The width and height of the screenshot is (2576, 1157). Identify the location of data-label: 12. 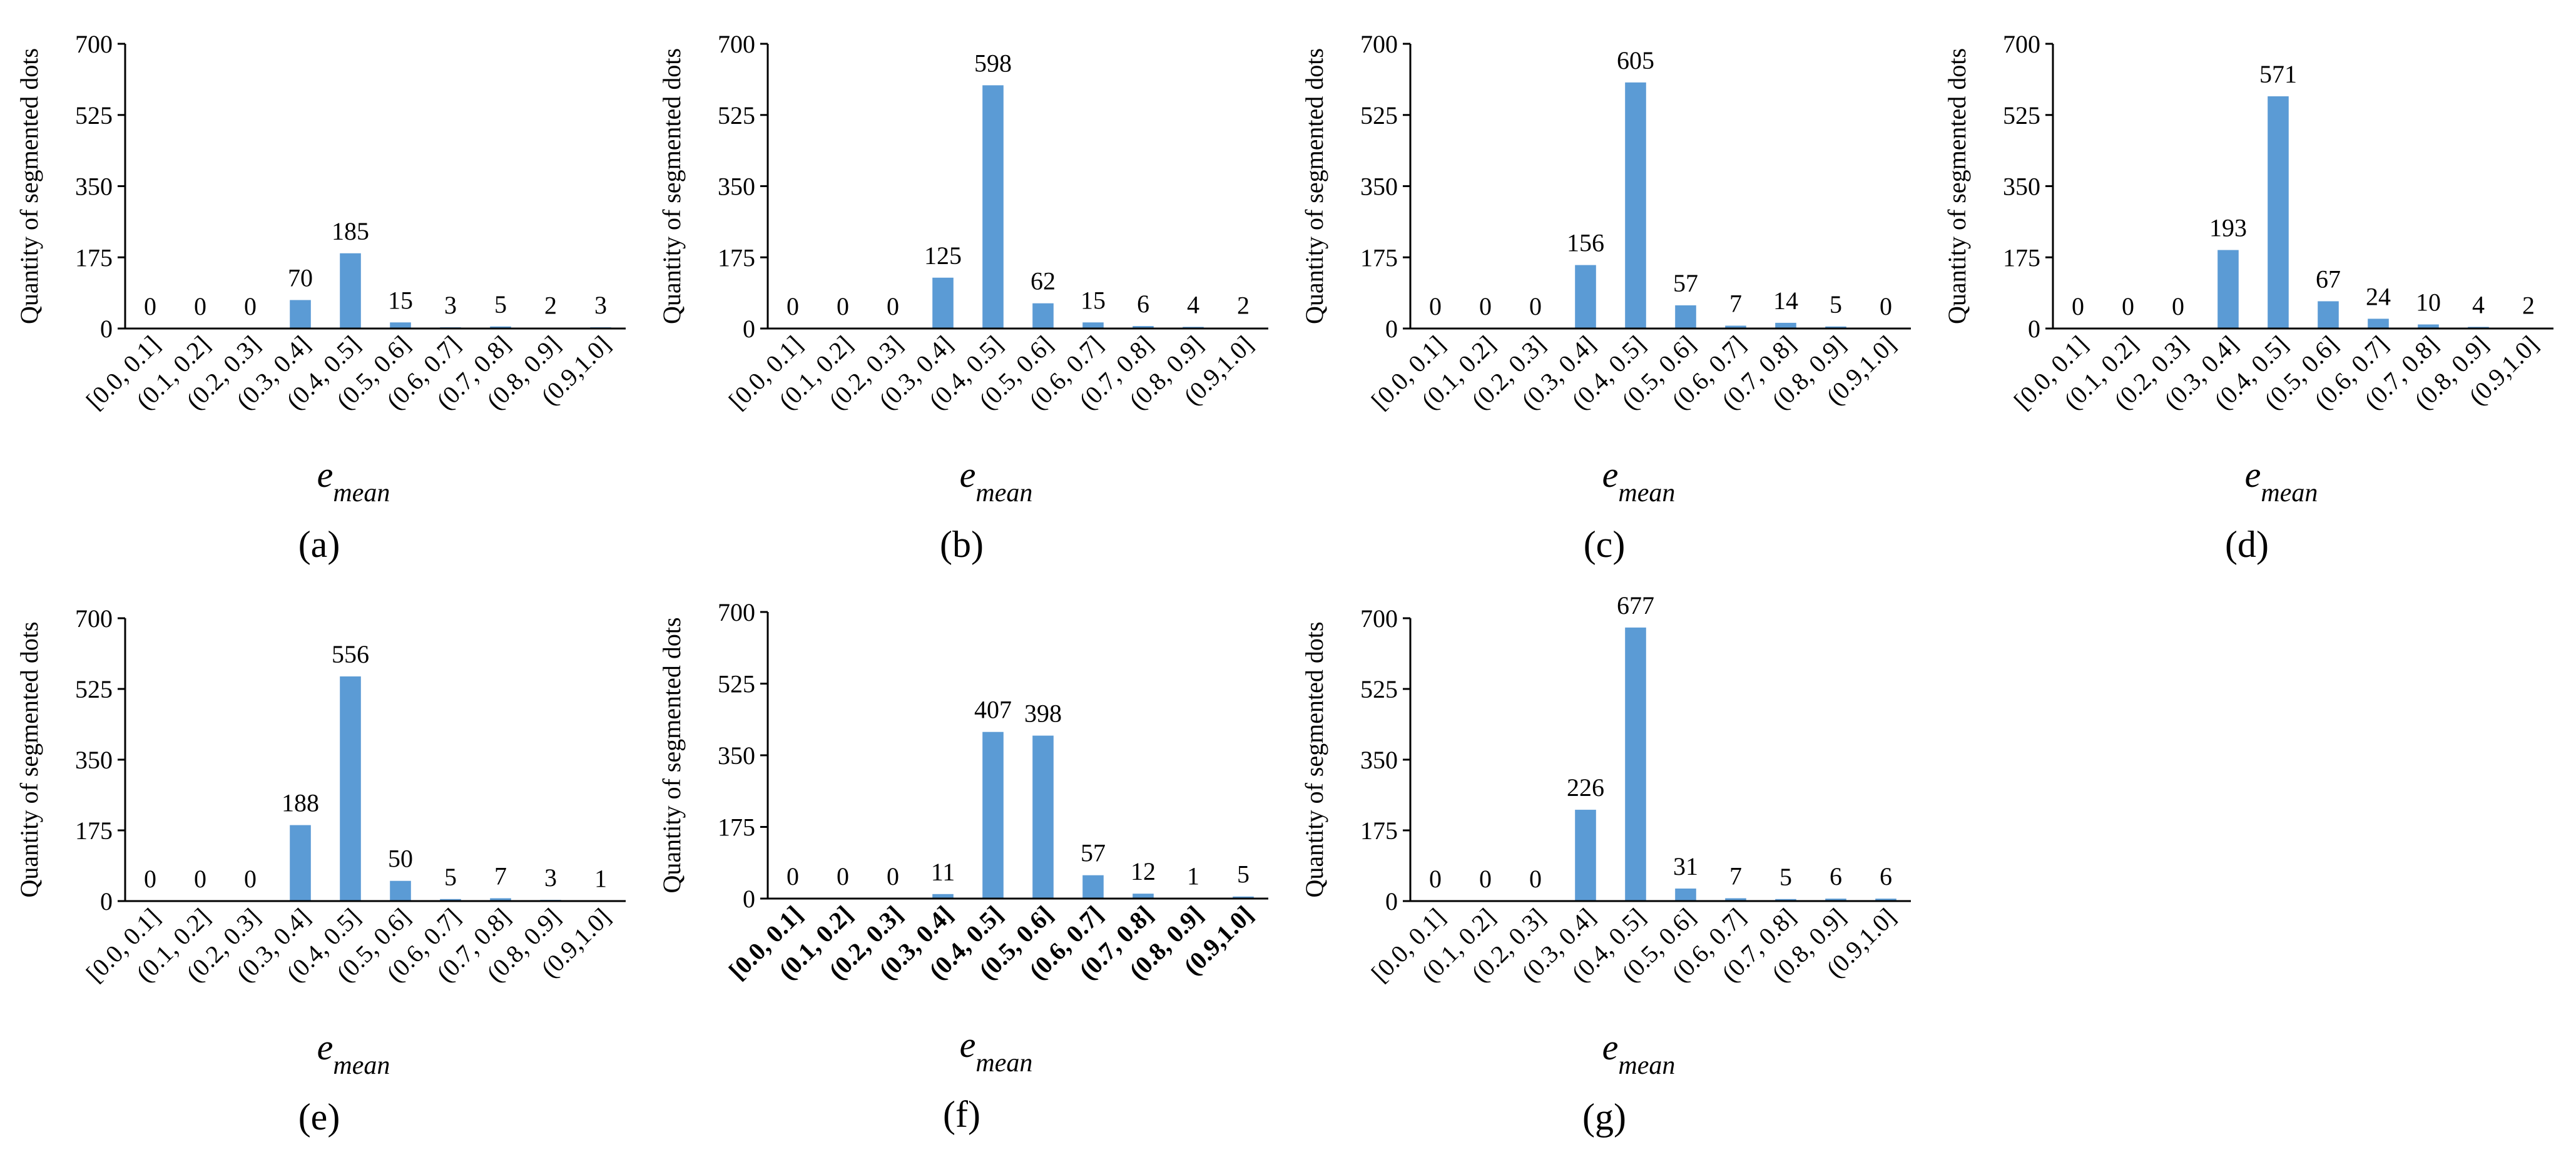
(1143, 871).